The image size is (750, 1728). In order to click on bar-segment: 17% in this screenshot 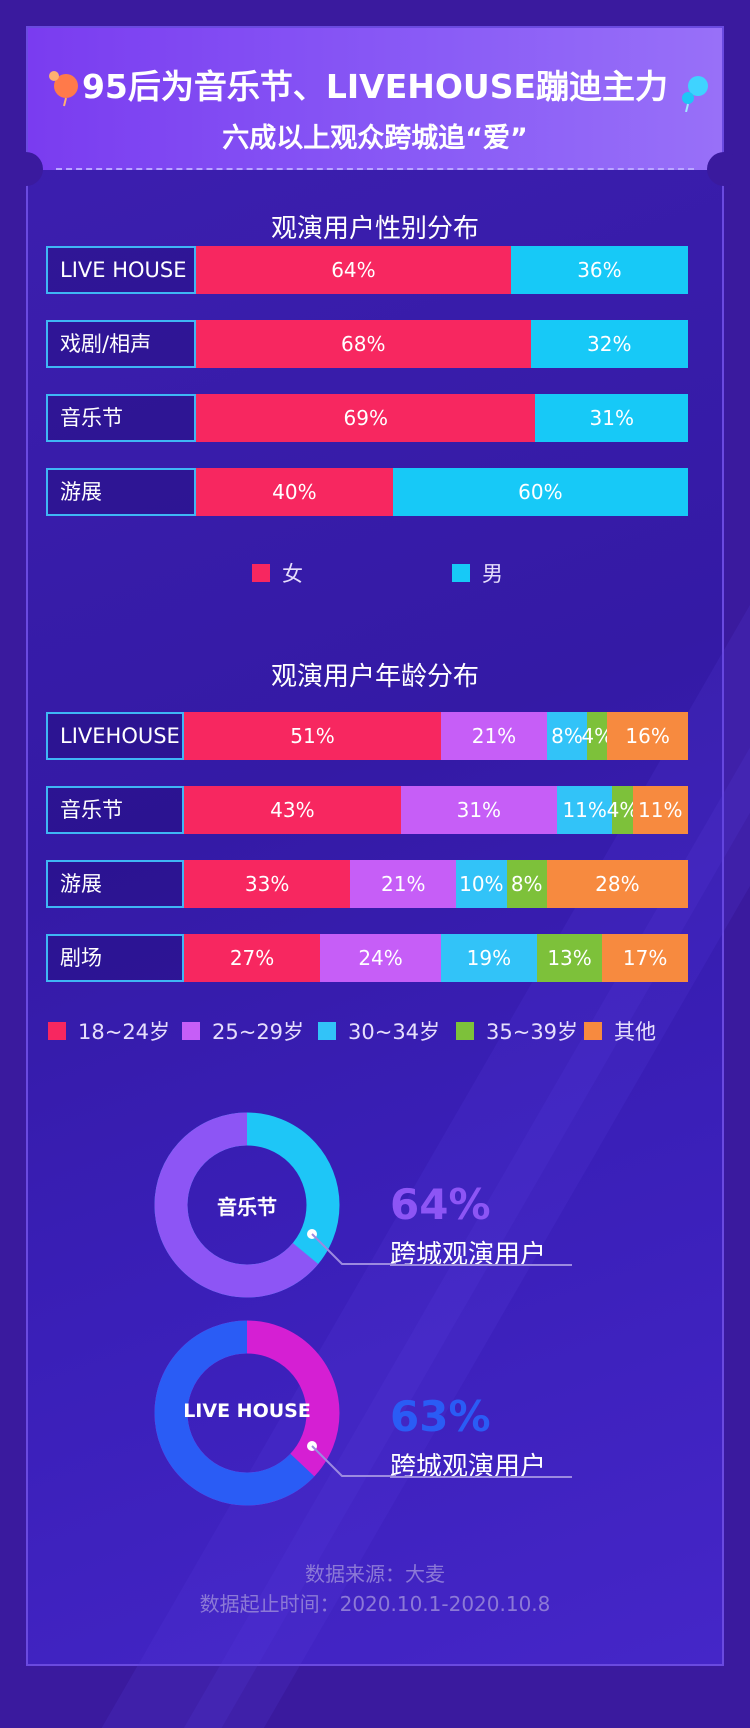, I will do `click(645, 958)`.